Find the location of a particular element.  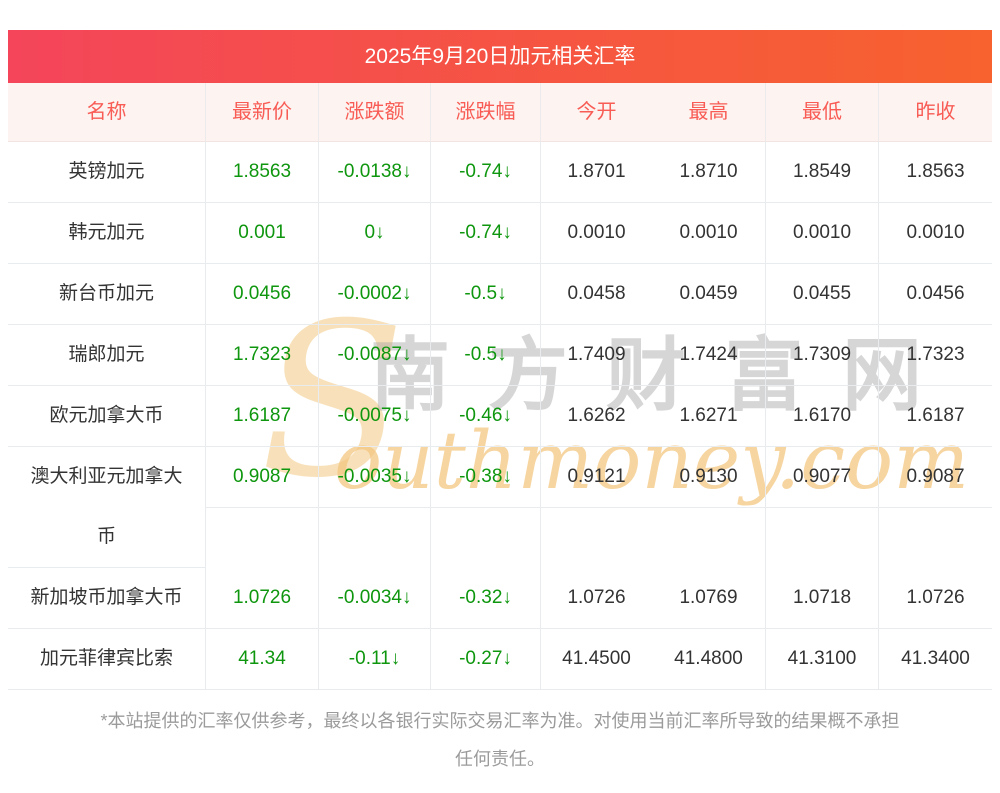

col-header-prev-close: 昨收 is located at coordinates (935, 112).